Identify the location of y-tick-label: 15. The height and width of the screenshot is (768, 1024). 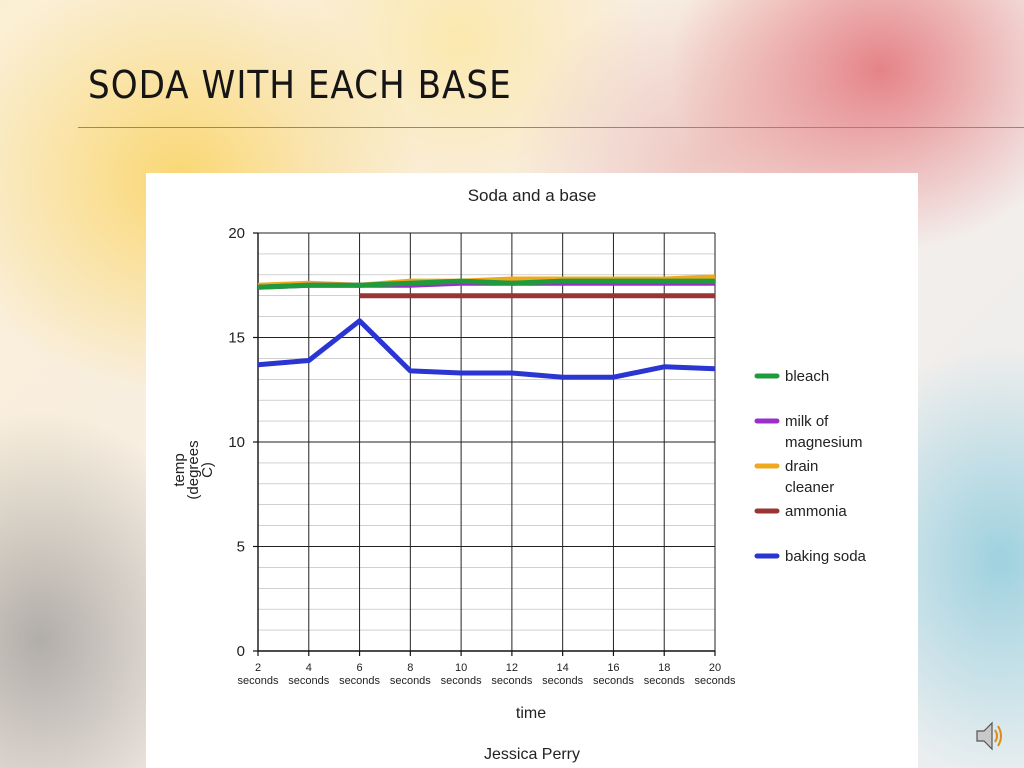
(236, 338).